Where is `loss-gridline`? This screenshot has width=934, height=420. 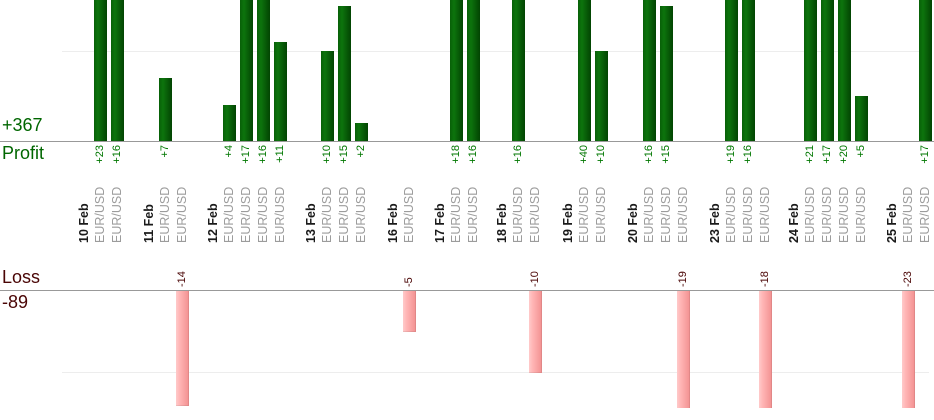
loss-gridline is located at coordinates (495, 372).